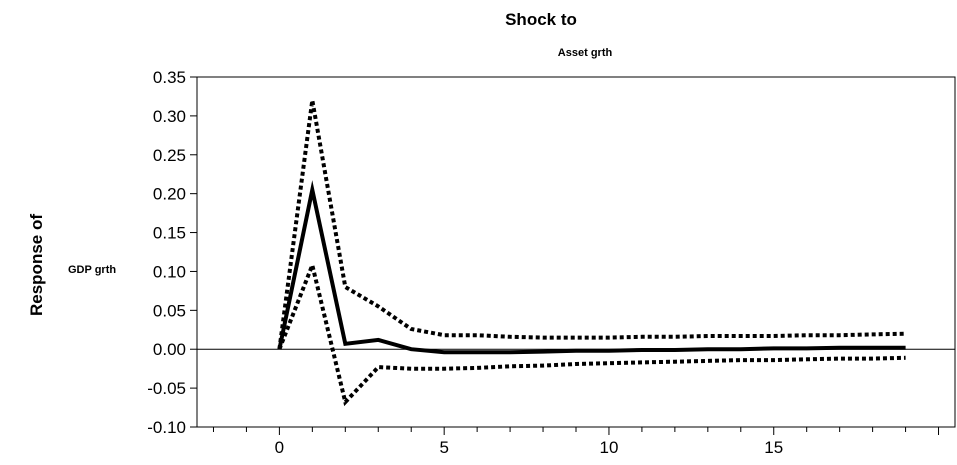 The width and height of the screenshot is (957, 465). Describe the element at coordinates (169, 233) in the screenshot. I see `y-tick-label: 0.15` at that location.